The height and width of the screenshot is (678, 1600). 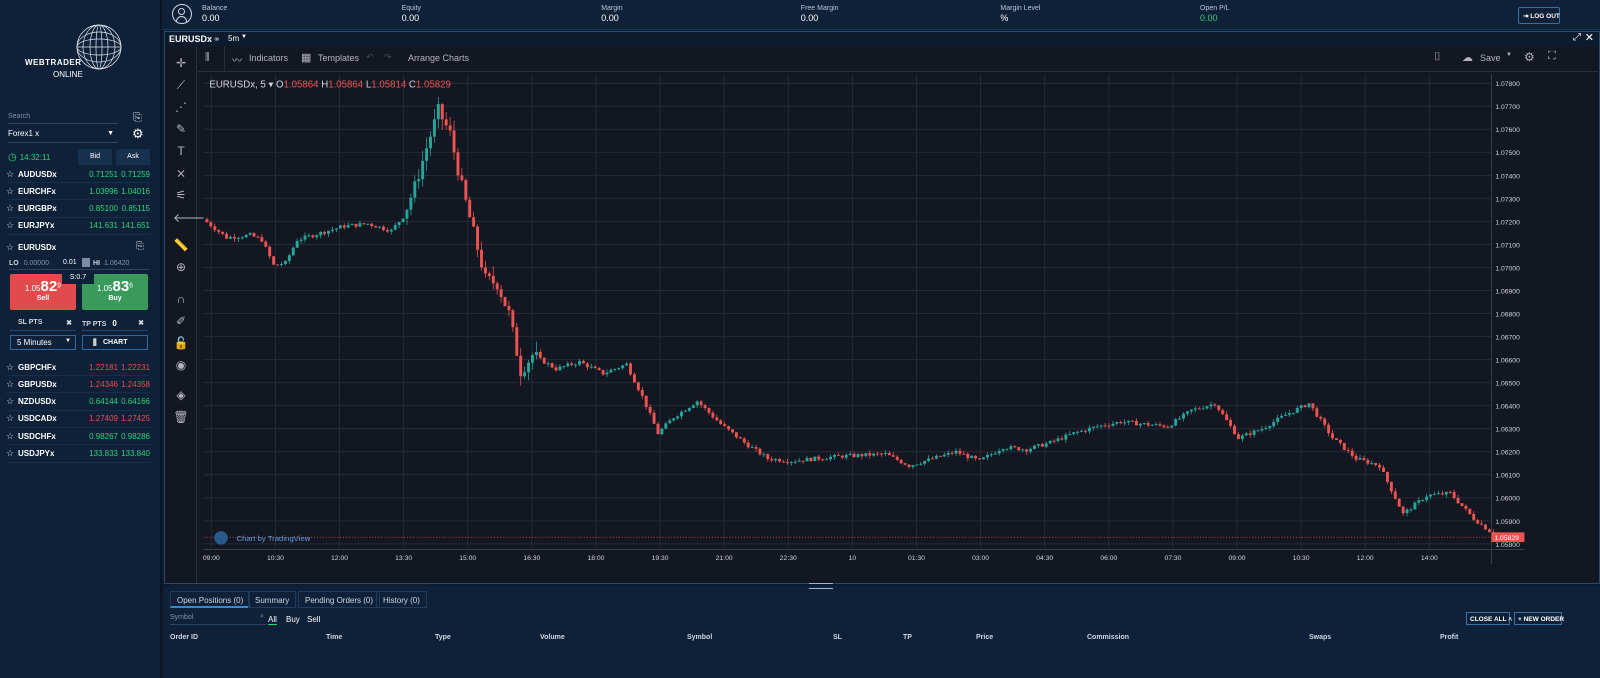 What do you see at coordinates (78, 402) in the screenshot?
I see `symbol-row: ☆ NZDUSDx 0.64144 0.64166` at bounding box center [78, 402].